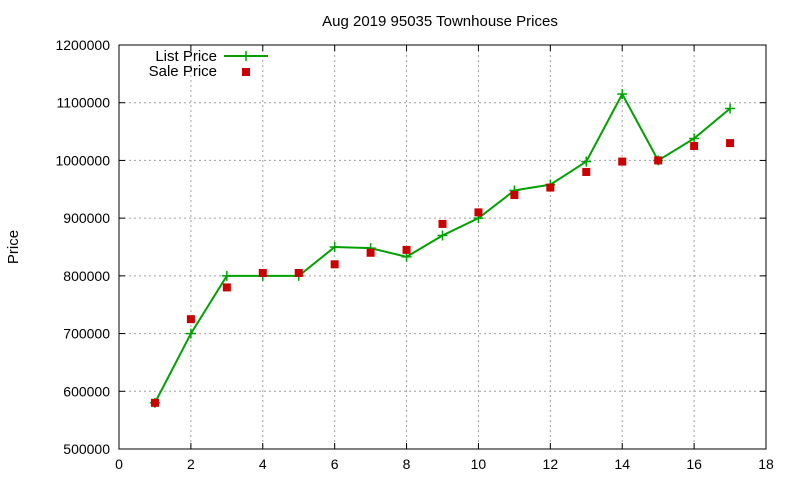 This screenshot has width=800, height=480. I want to click on y-tick-label: 700000, so click(86, 334).